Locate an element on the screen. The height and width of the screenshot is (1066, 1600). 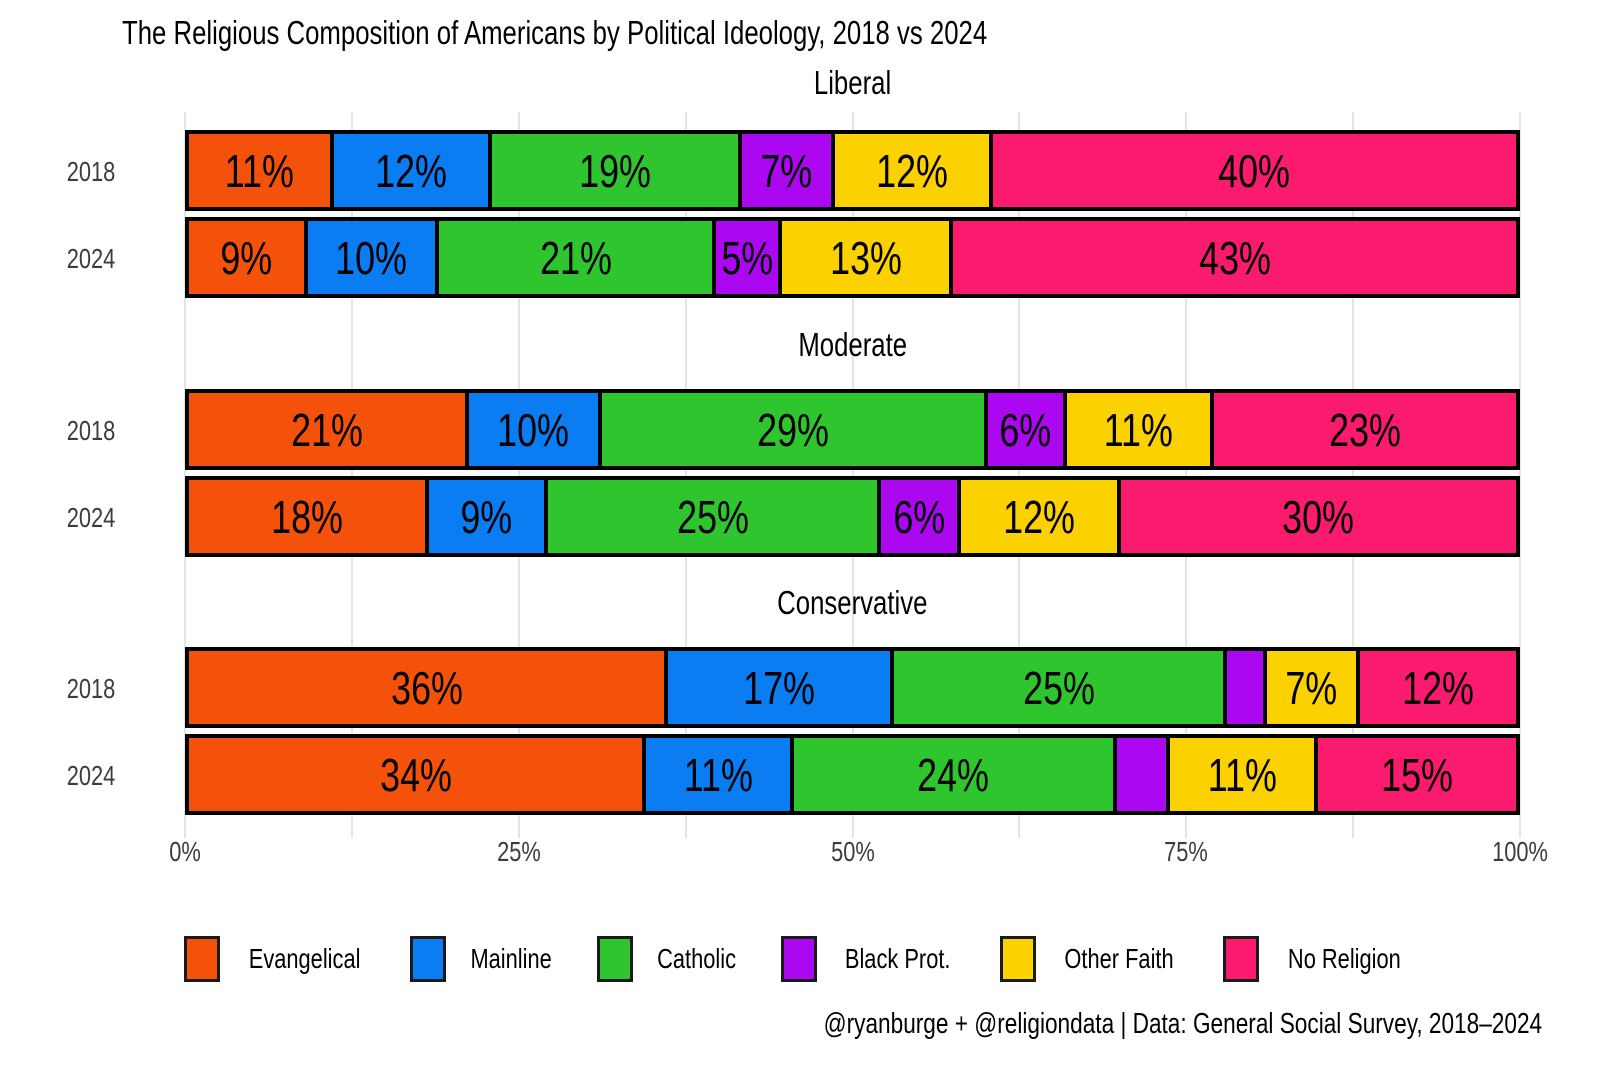
legend-item-black-prot: Black Prot. is located at coordinates (873, 959).